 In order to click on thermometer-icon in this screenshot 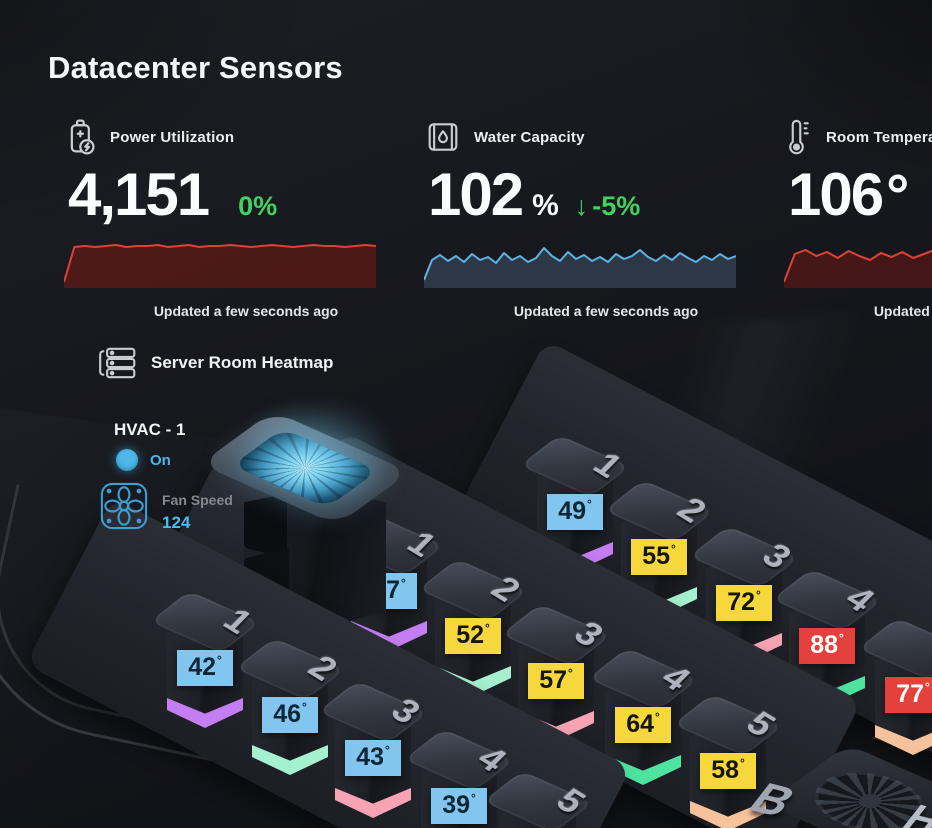, I will do `click(799, 137)`.